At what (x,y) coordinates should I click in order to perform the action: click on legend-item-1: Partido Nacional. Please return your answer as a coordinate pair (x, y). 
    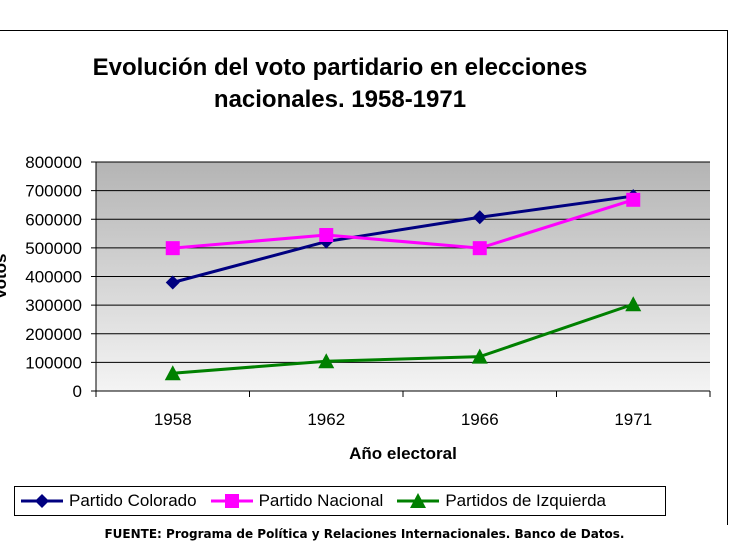
    Looking at the image, I should click on (296, 501).